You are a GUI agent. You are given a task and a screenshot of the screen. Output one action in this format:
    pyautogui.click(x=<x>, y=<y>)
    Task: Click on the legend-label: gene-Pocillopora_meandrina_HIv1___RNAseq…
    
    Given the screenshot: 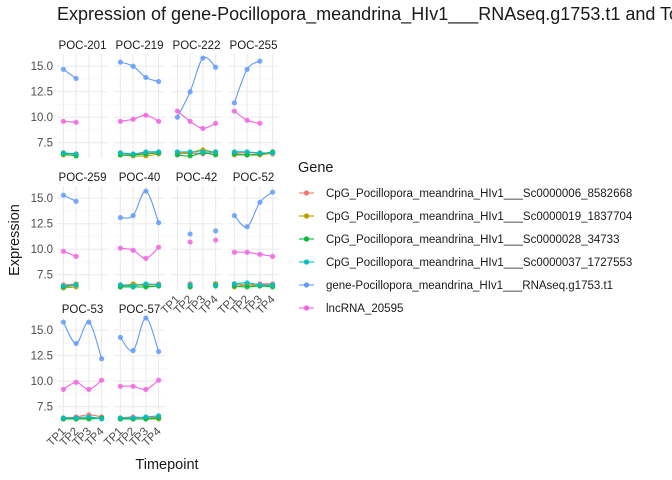 What is the action you would take?
    pyautogui.click(x=469, y=286)
    